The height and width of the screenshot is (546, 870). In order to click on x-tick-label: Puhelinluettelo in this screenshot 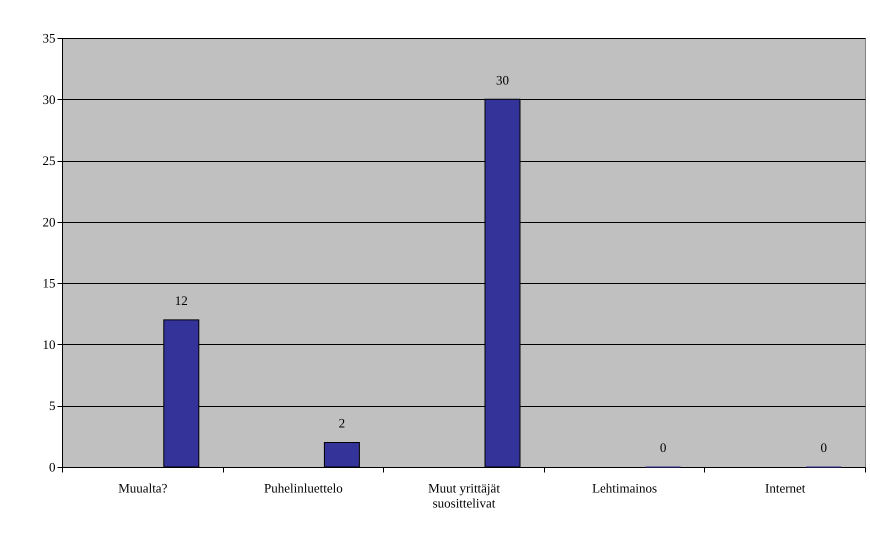, I will do `click(303, 488)`.